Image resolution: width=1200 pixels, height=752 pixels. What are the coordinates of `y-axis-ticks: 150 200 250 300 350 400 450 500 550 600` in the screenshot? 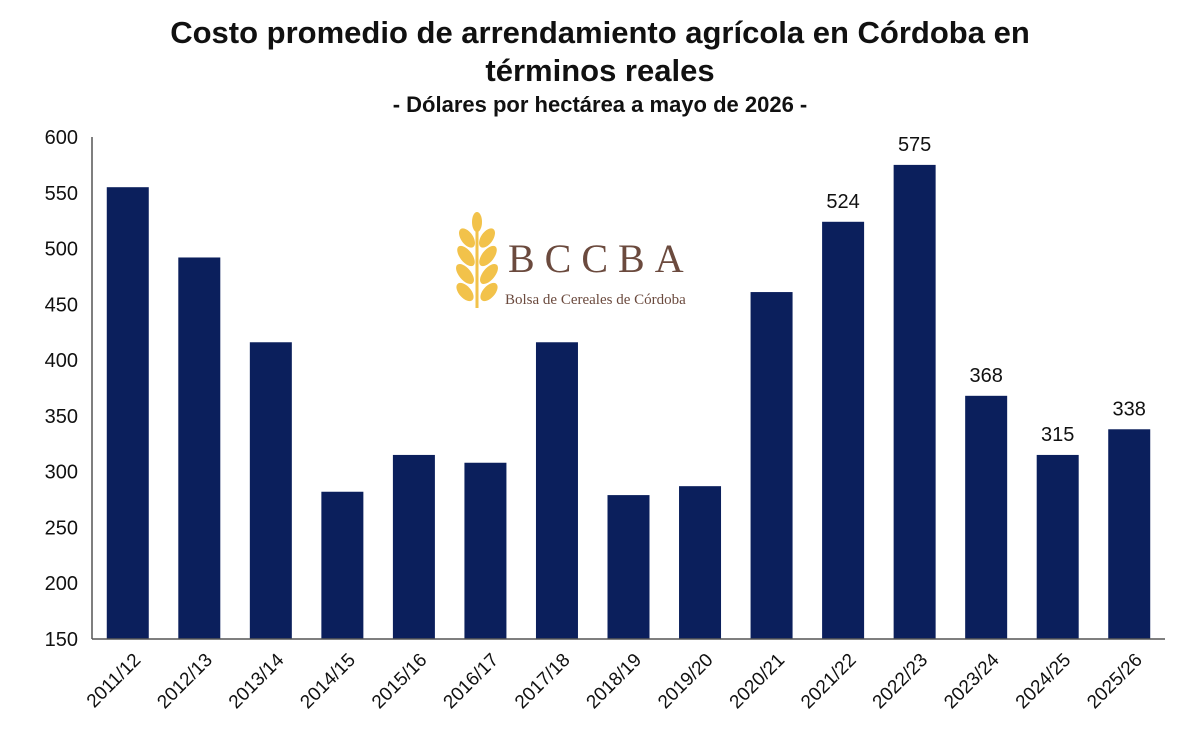 It's located at (61, 389).